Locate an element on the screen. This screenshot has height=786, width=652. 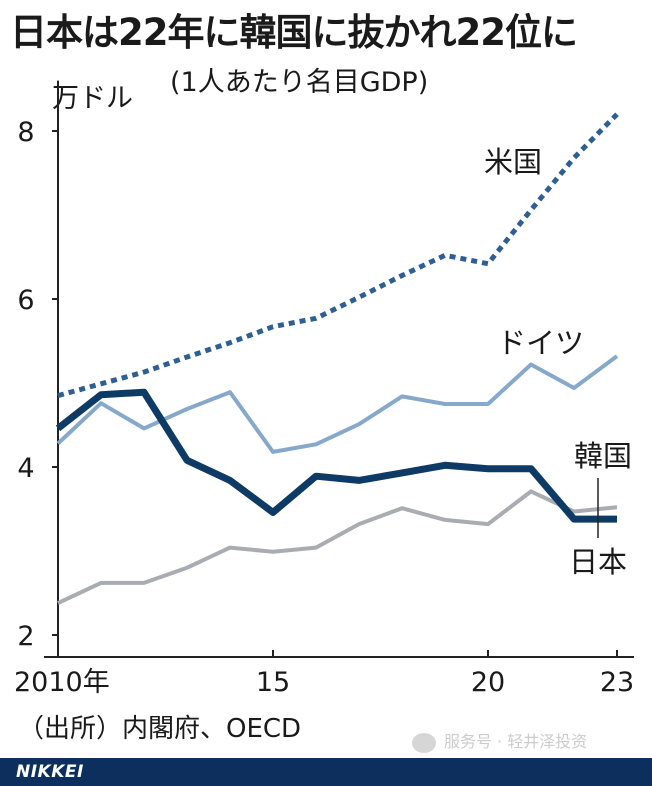
y-tick-label: 4 is located at coordinates (25, 468).